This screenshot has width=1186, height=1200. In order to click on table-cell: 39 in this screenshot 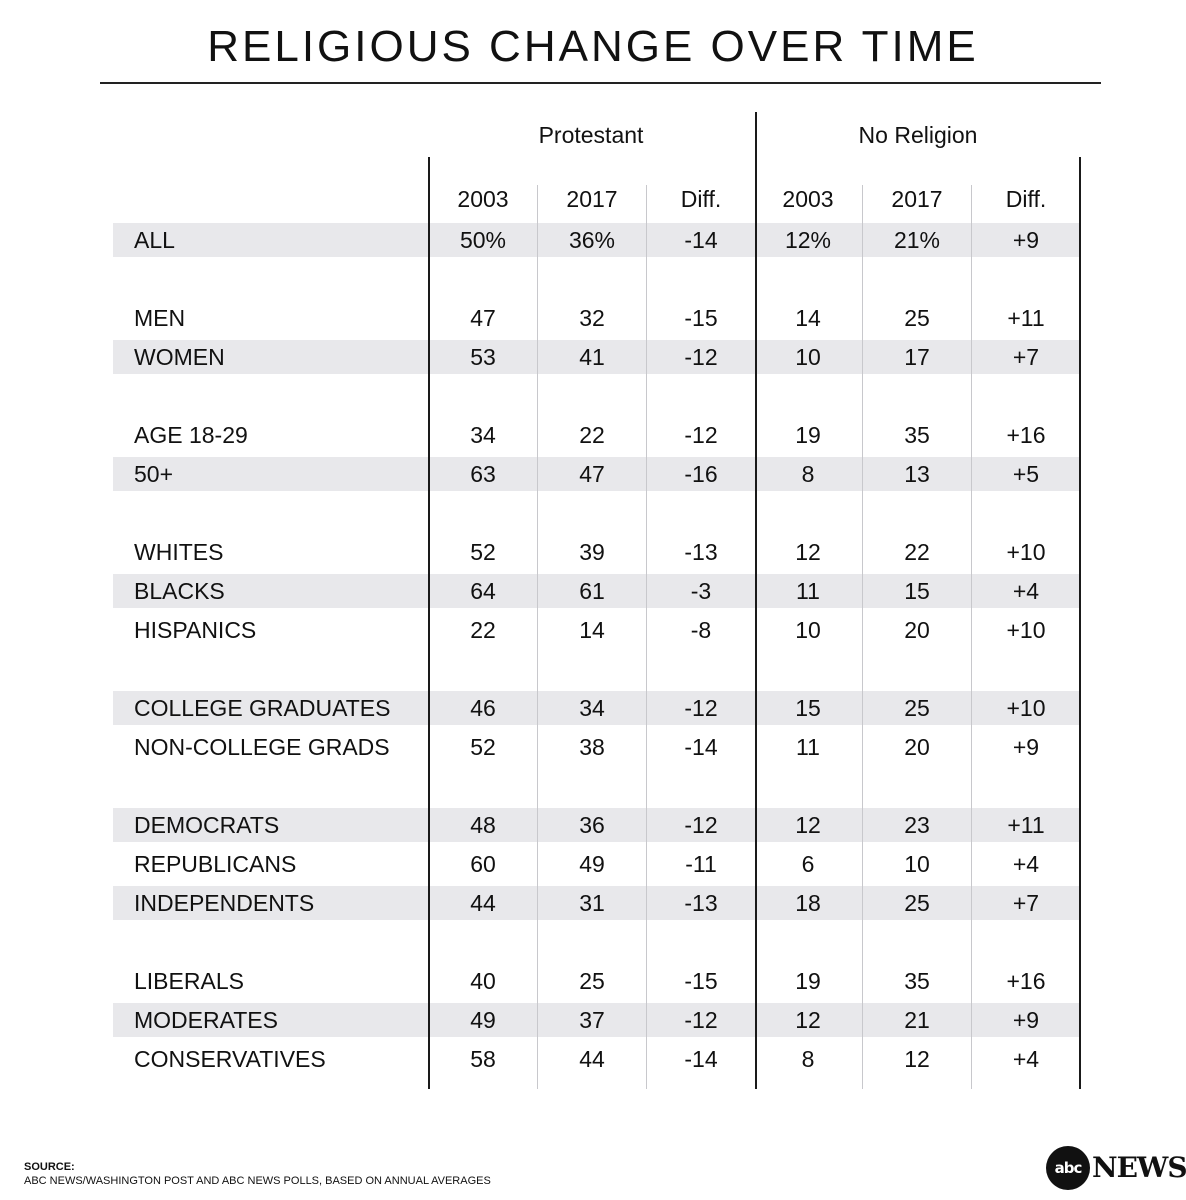, I will do `click(592, 552)`.